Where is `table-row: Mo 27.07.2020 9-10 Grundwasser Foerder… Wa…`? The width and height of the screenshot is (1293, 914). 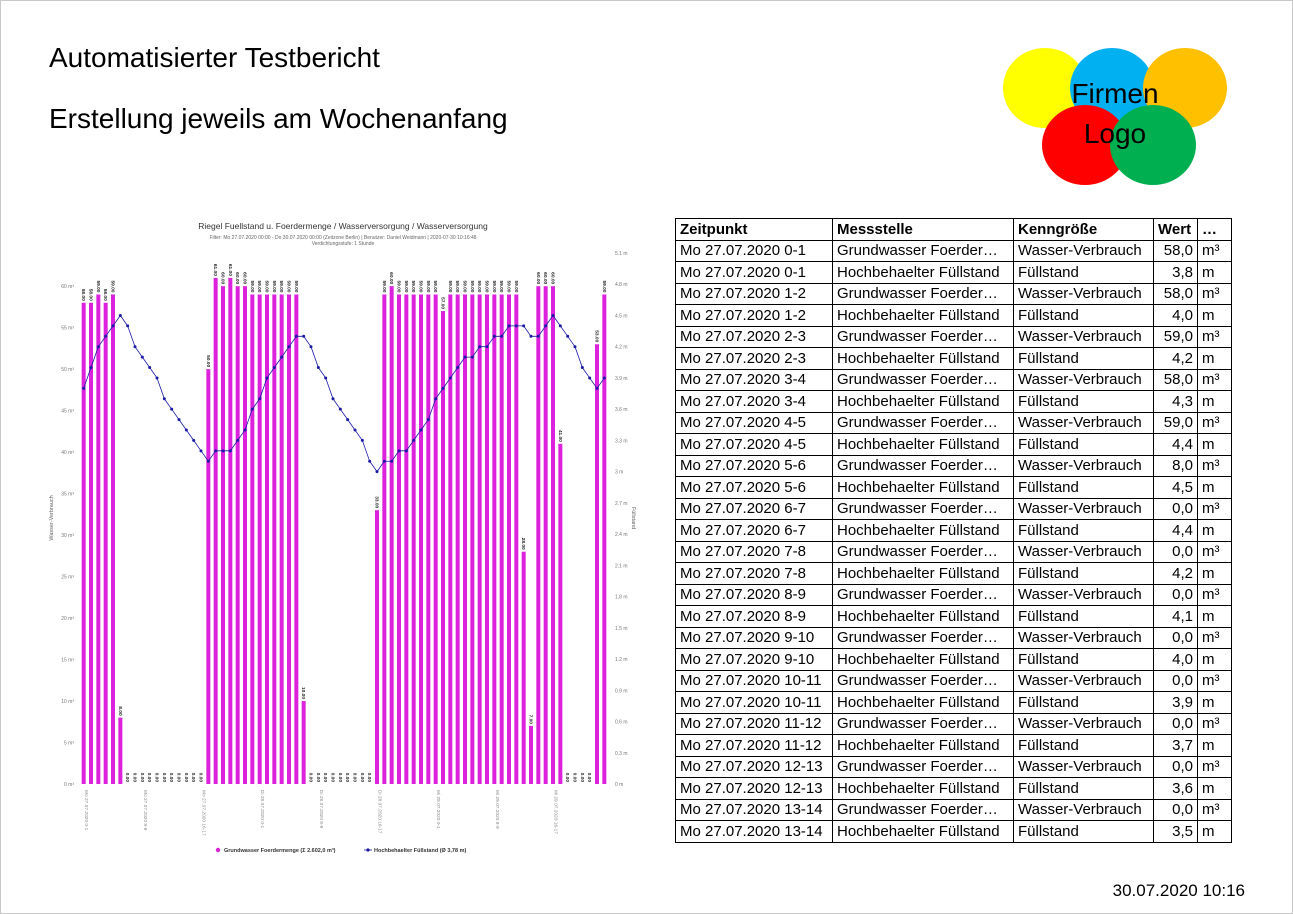 table-row: Mo 27.07.2020 9-10 Grundwasser Foerder… Wa… is located at coordinates (953, 637).